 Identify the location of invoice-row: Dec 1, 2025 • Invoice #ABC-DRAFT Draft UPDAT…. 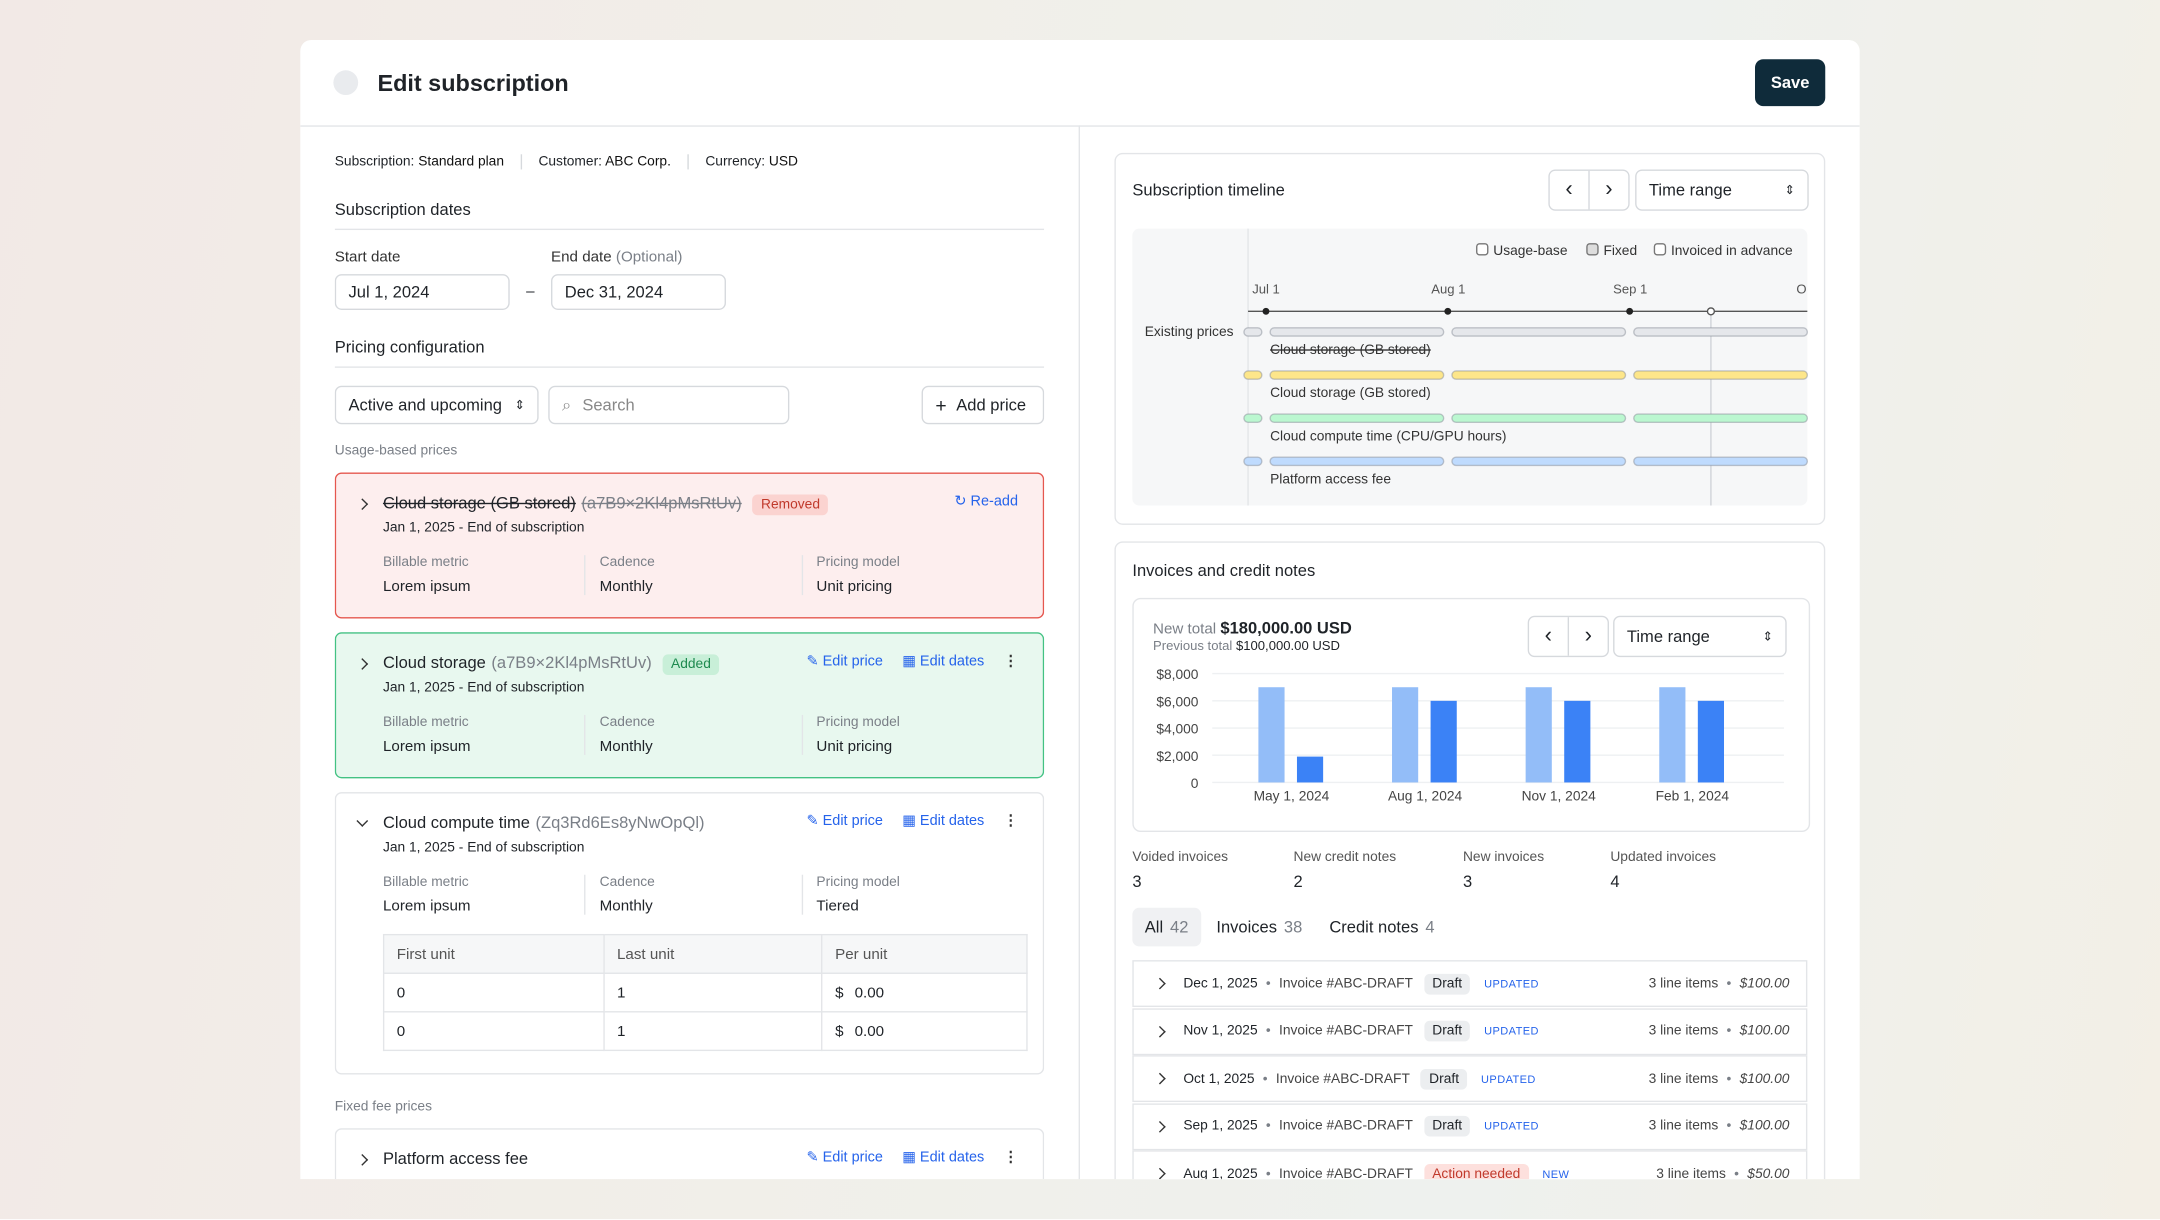
(1470, 983).